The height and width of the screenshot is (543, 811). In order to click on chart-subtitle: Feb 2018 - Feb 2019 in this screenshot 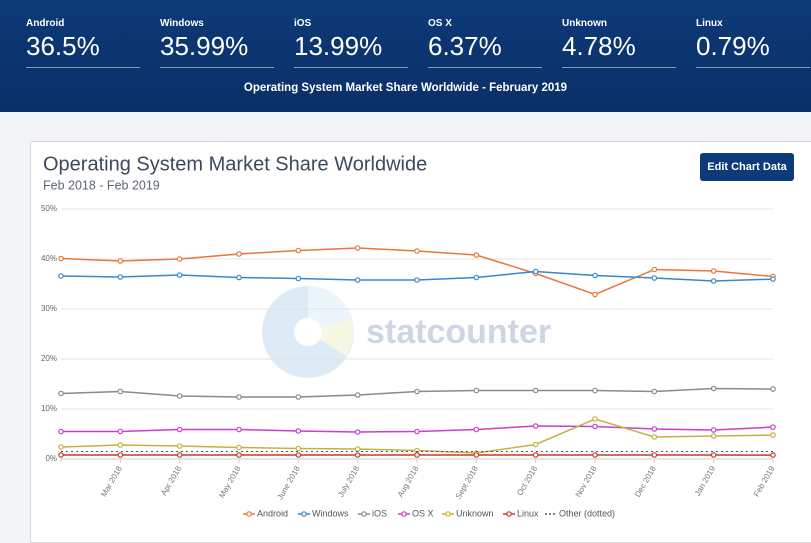, I will do `click(101, 185)`.